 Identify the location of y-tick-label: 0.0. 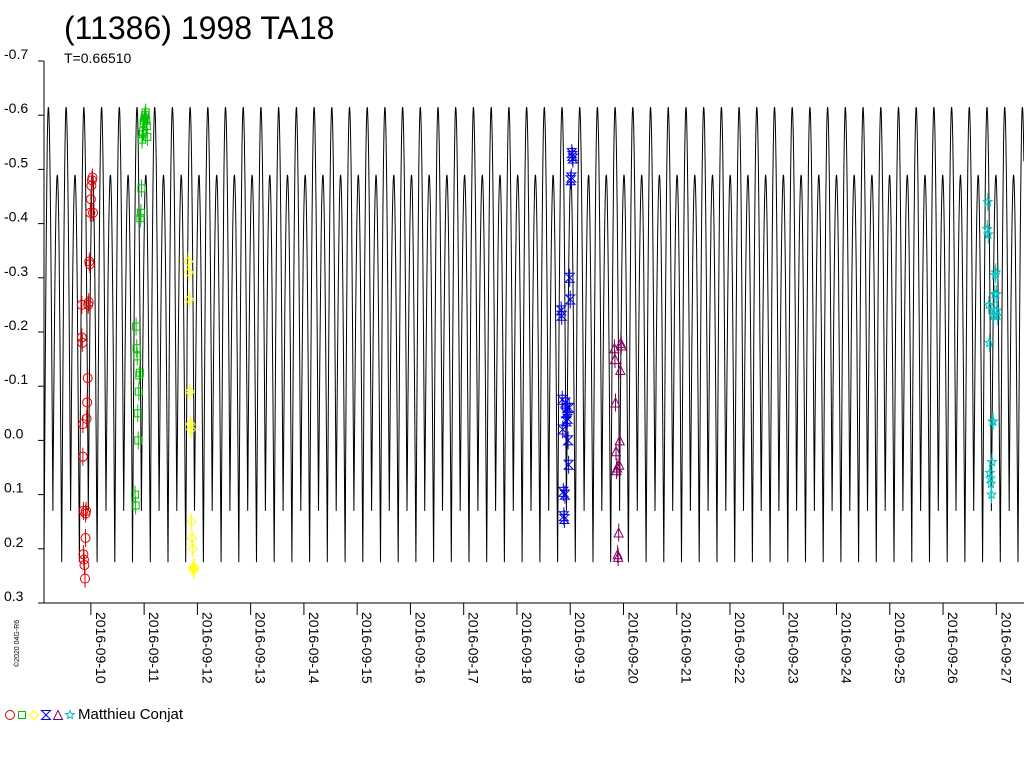
(14, 433).